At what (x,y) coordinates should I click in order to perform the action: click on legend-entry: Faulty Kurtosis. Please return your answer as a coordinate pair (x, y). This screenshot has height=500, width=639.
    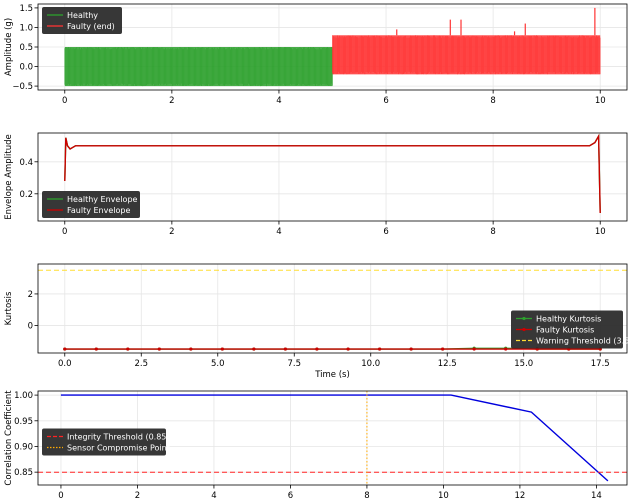
    Looking at the image, I should click on (565, 330).